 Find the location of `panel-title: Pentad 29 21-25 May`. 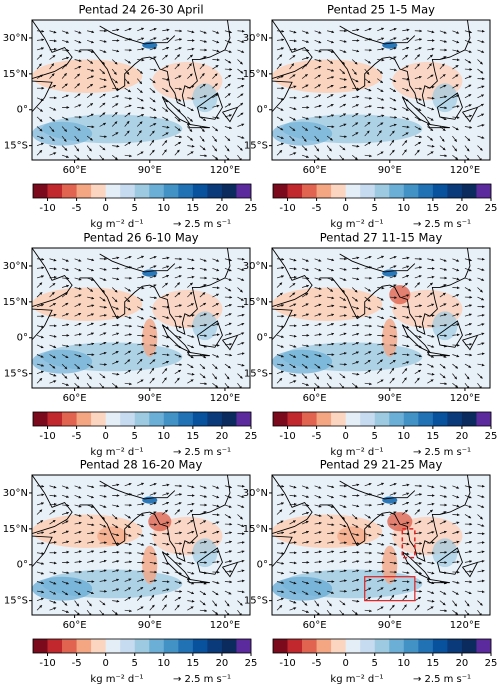

panel-title: Pentad 29 21-25 May is located at coordinates (381, 465).